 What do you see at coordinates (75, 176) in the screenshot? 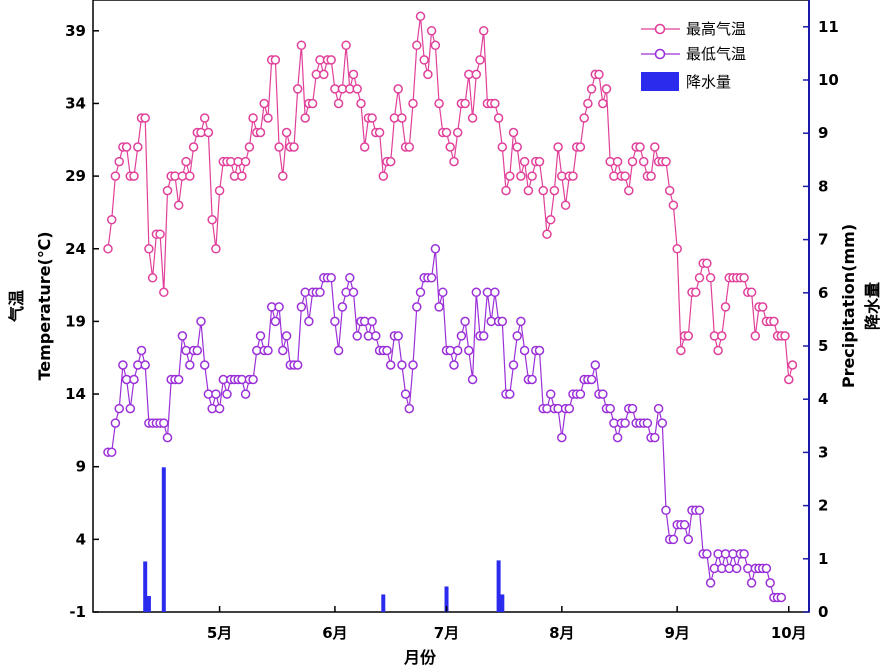
I see `left-tick-label: 29` at bounding box center [75, 176].